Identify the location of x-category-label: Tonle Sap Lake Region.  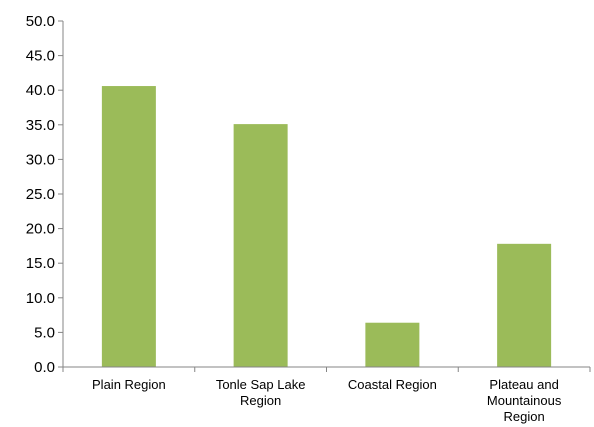
(261, 392).